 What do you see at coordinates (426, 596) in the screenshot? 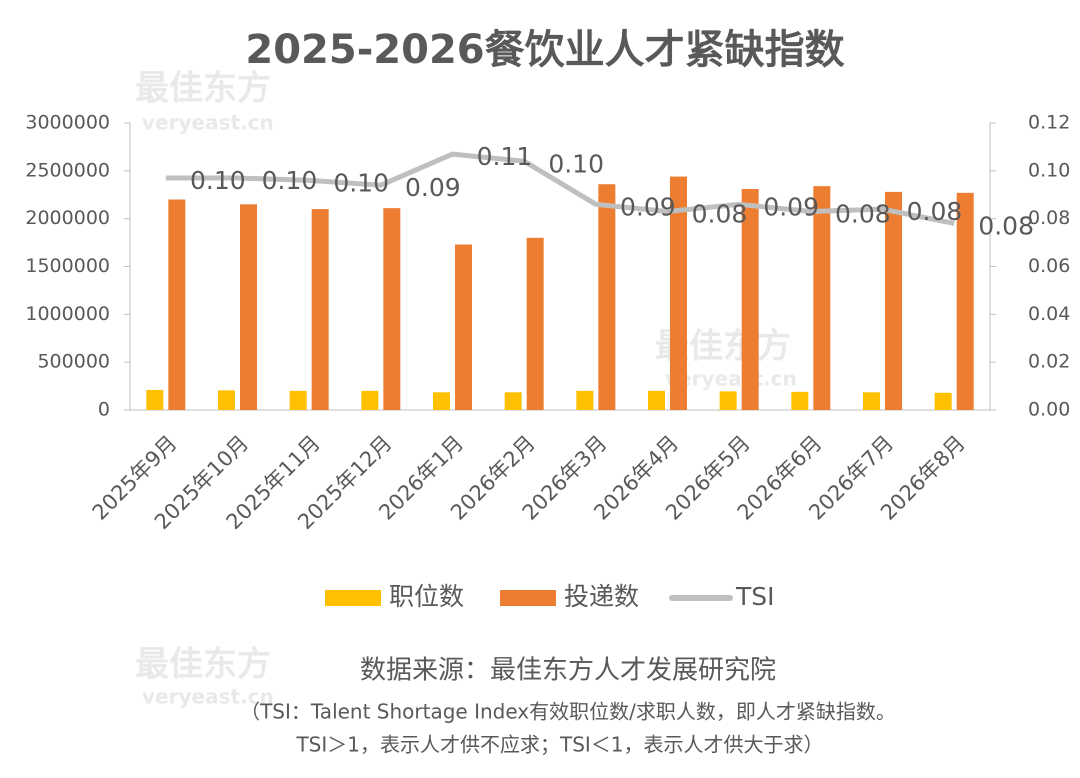
I see `legend-label: 职位数` at bounding box center [426, 596].